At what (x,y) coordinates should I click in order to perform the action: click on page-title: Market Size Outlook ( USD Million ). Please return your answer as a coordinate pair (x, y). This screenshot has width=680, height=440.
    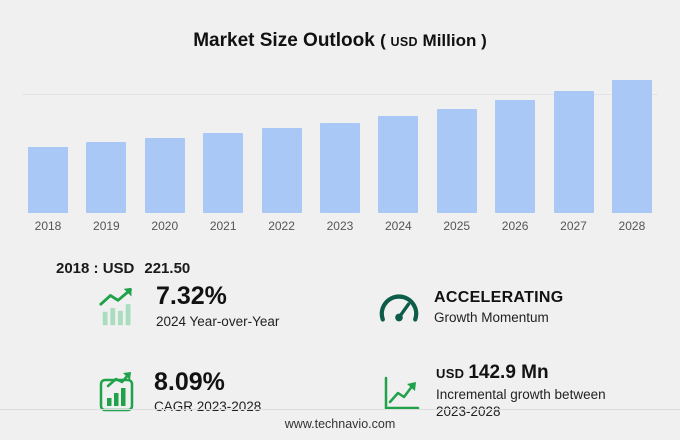
    Looking at the image, I should click on (340, 41).